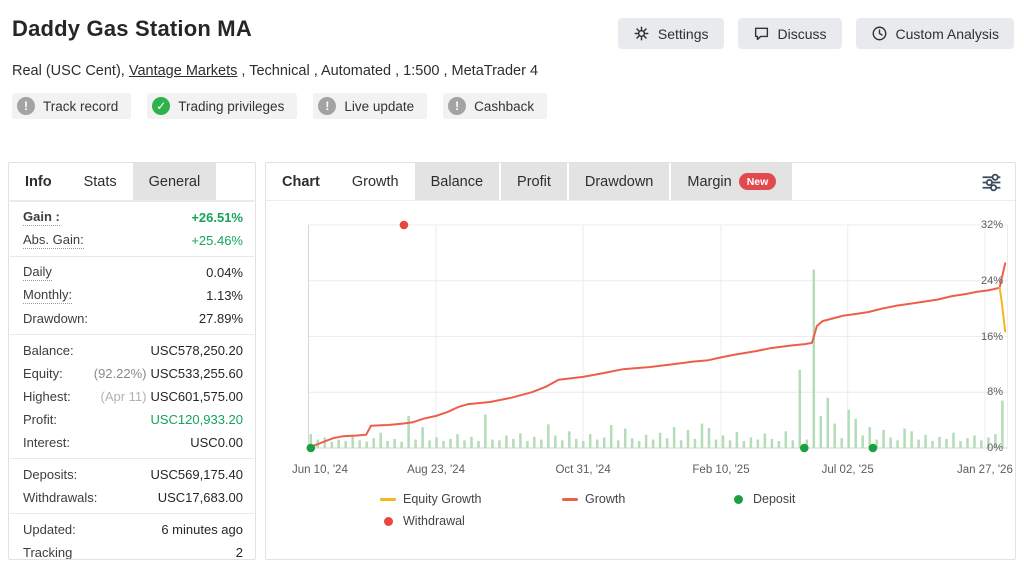  What do you see at coordinates (37, 272) in the screenshot?
I see `stat-label: Daily` at bounding box center [37, 272].